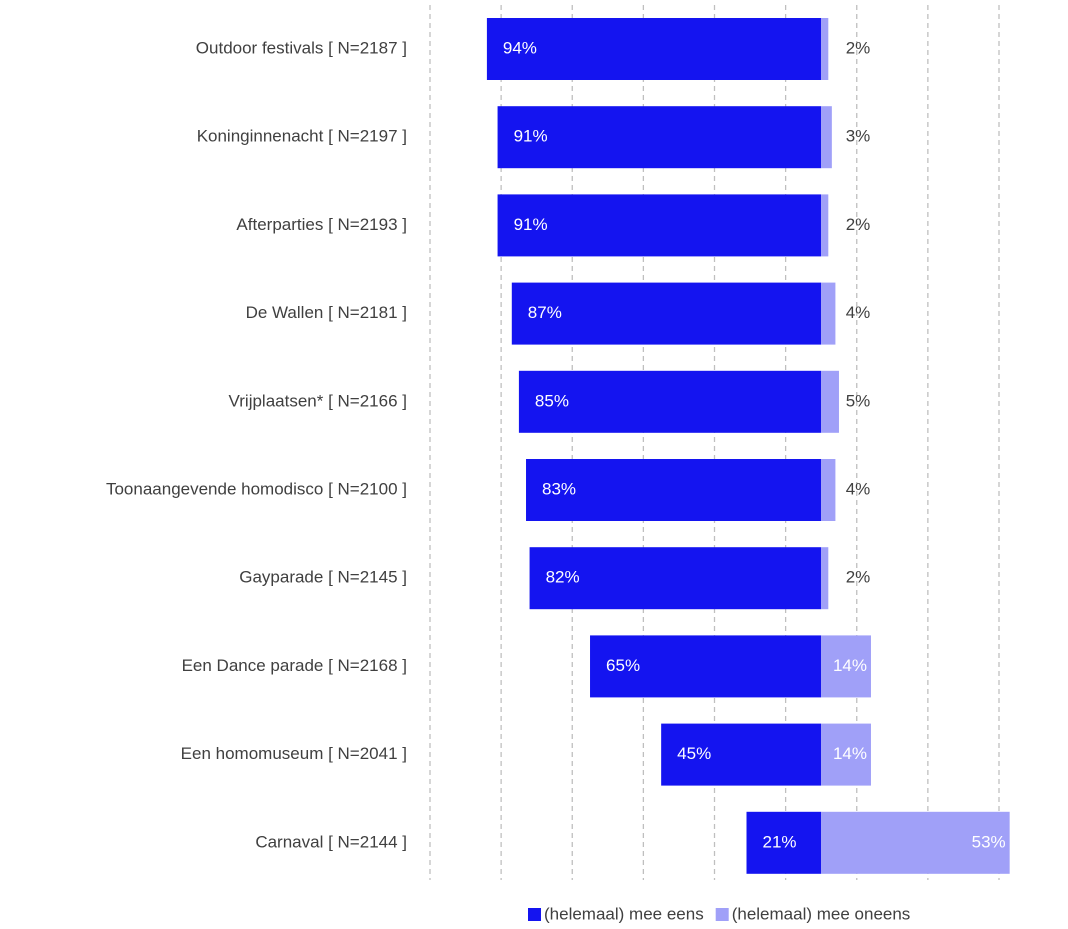  What do you see at coordinates (989, 841) in the screenshot?
I see `value-label: 53%` at bounding box center [989, 841].